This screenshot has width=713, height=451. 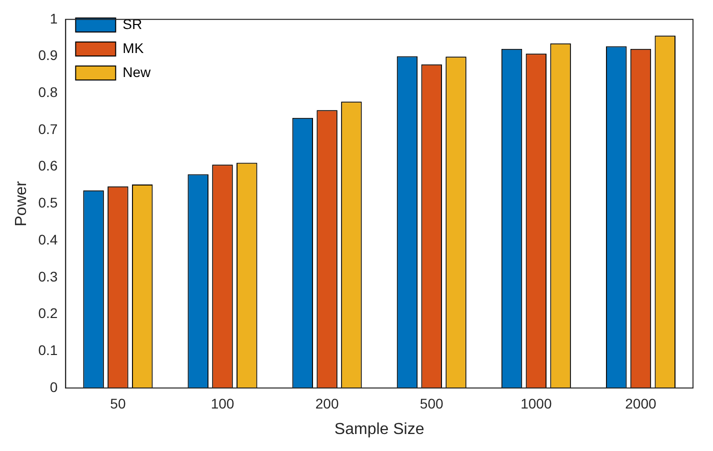 I want to click on x-tick-label: 50, so click(x=118, y=403).